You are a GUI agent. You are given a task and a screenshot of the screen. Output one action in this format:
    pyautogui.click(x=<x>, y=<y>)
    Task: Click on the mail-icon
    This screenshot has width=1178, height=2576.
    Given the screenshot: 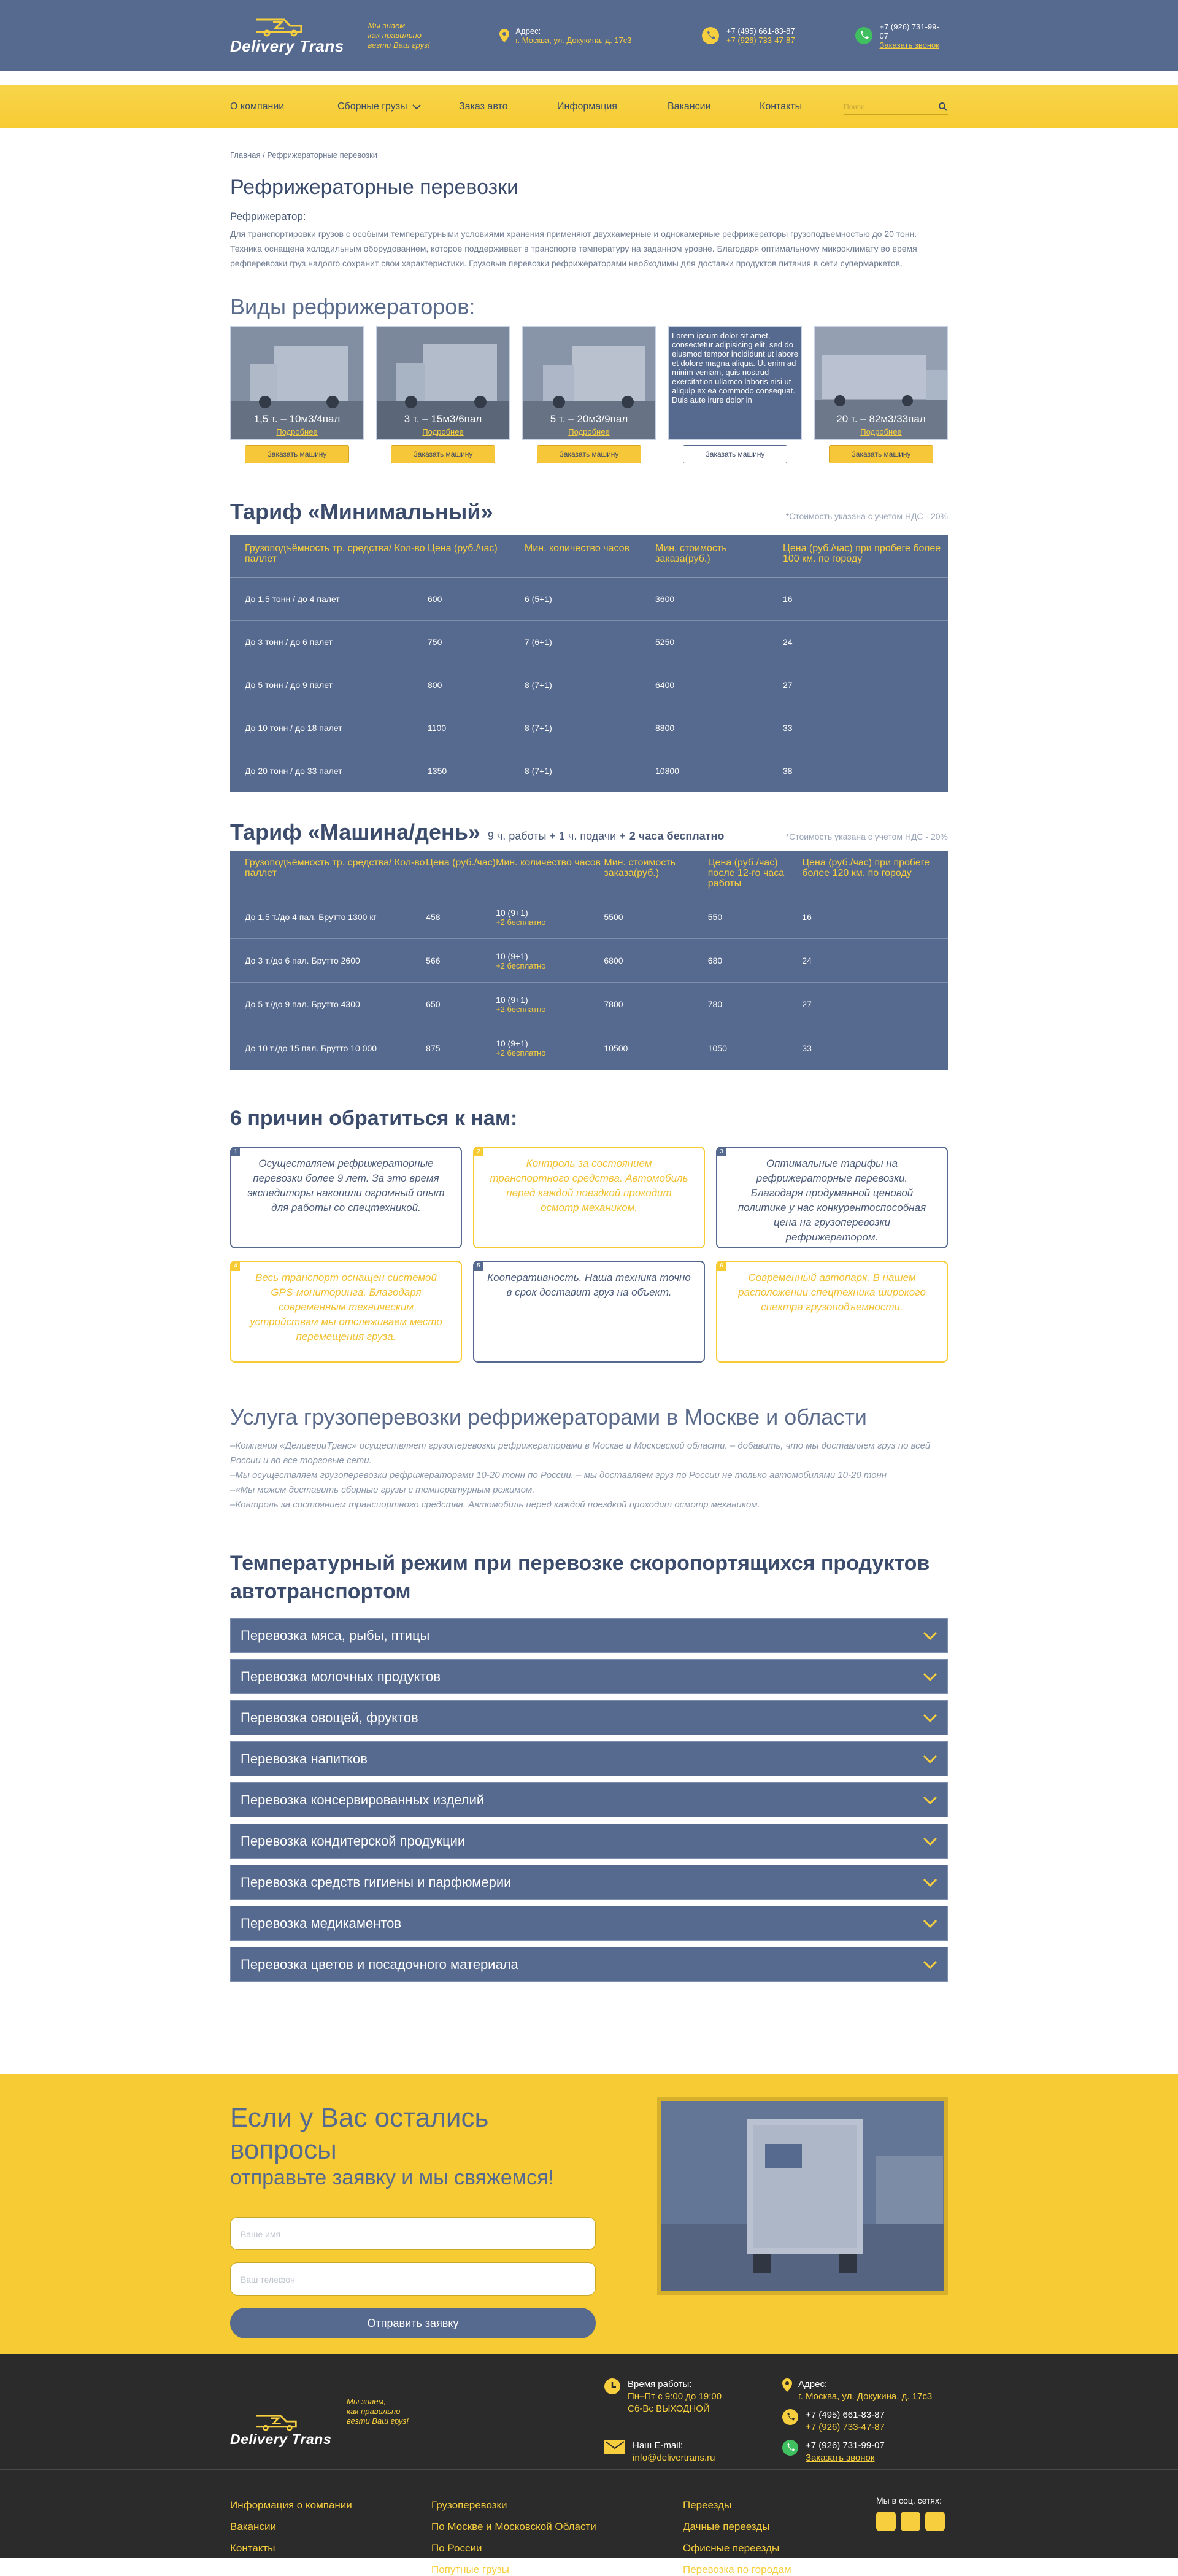 What is the action you would take?
    pyautogui.click(x=614, y=2447)
    